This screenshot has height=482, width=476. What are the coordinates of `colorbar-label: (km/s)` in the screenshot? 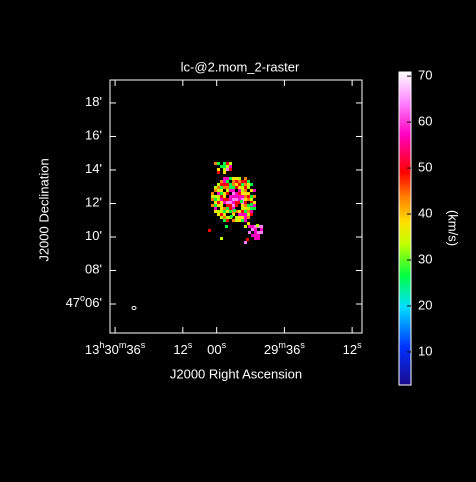 It's located at (453, 228).